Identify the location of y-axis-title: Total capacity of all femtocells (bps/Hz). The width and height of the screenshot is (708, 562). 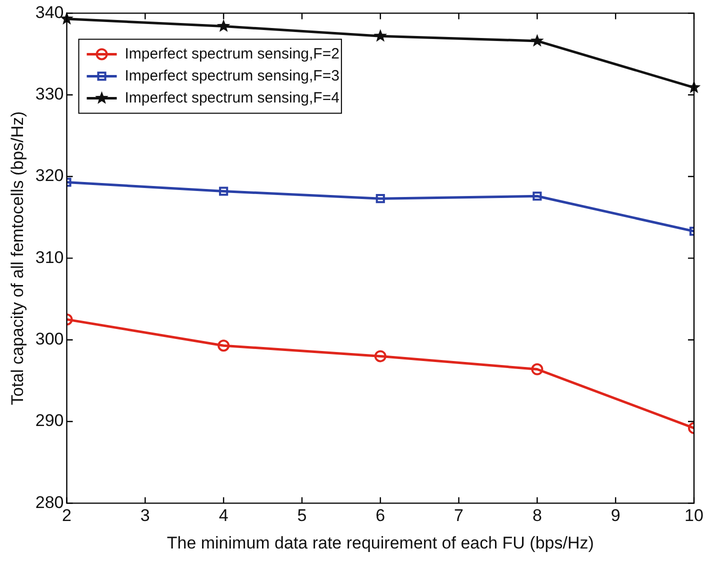
(17, 258).